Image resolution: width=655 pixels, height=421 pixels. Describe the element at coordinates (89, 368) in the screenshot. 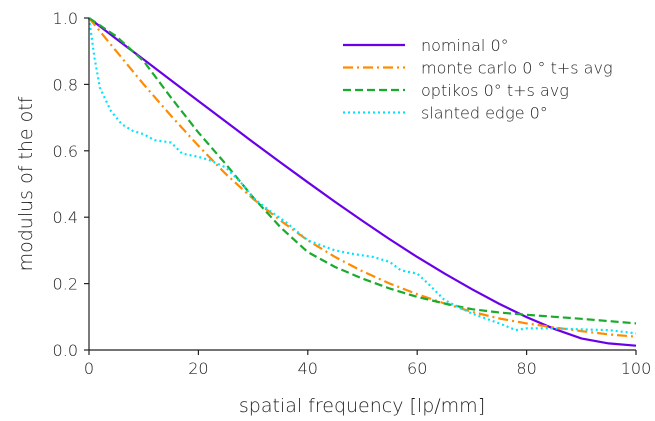

I see `x-tick-label: 0` at that location.